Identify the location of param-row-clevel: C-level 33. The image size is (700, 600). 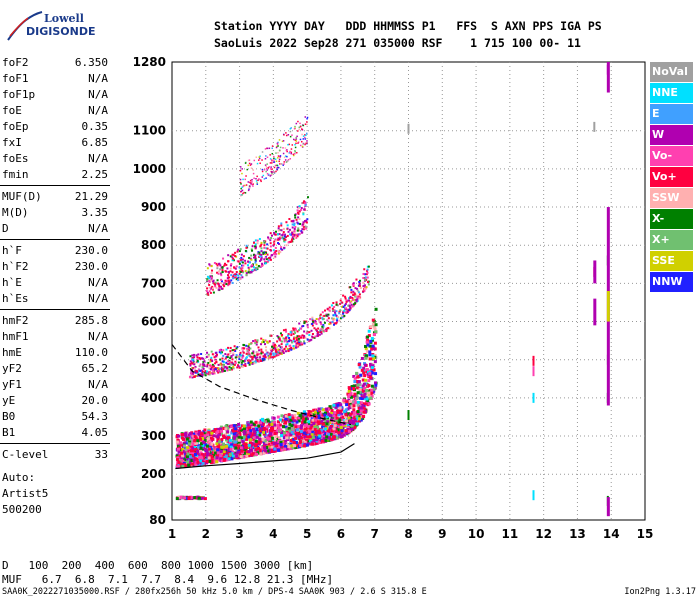
(55, 456).